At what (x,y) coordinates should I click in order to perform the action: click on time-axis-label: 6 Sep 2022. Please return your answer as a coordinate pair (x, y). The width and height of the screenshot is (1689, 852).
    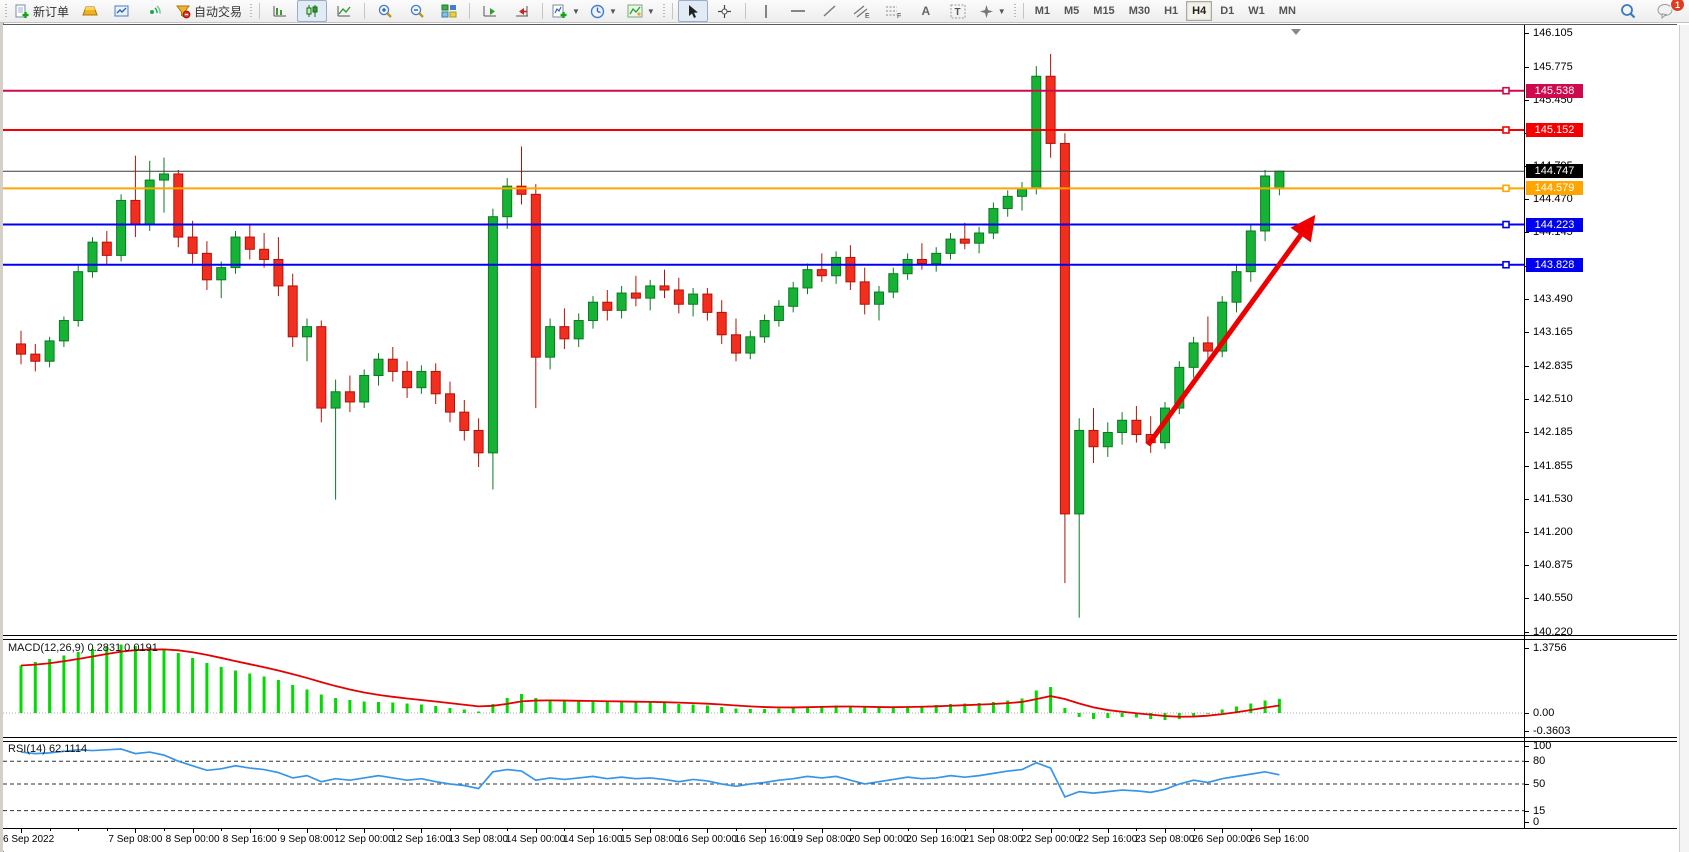
    Looking at the image, I should click on (29, 839).